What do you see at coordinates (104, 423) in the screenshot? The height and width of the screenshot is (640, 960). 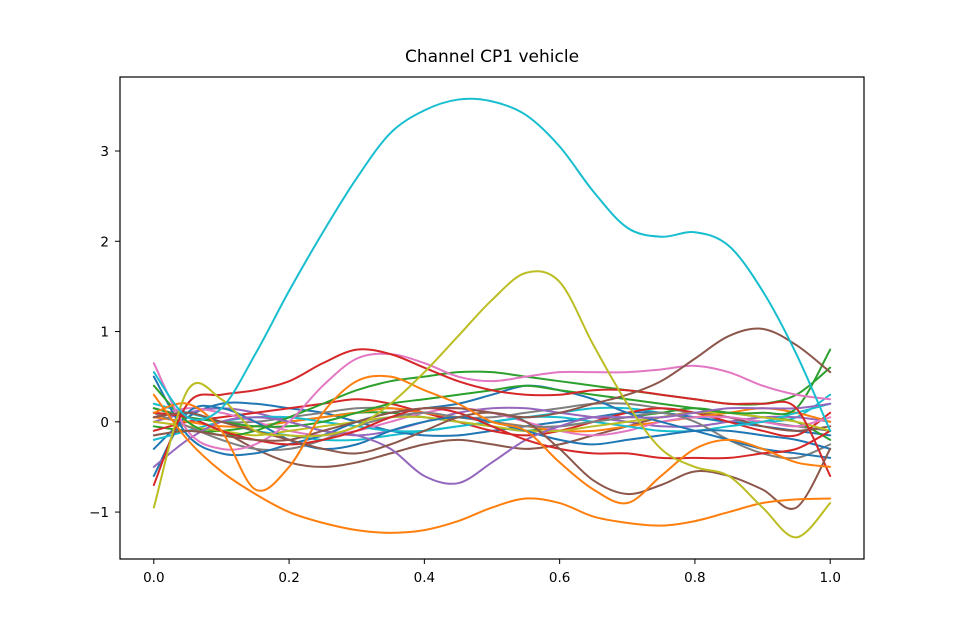 I see `y-tick-label: 0` at bounding box center [104, 423].